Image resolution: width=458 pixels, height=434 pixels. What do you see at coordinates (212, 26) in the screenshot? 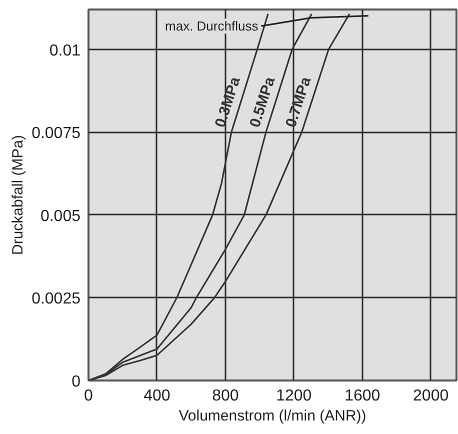
I see `series-label: max. Durchfluss` at bounding box center [212, 26].